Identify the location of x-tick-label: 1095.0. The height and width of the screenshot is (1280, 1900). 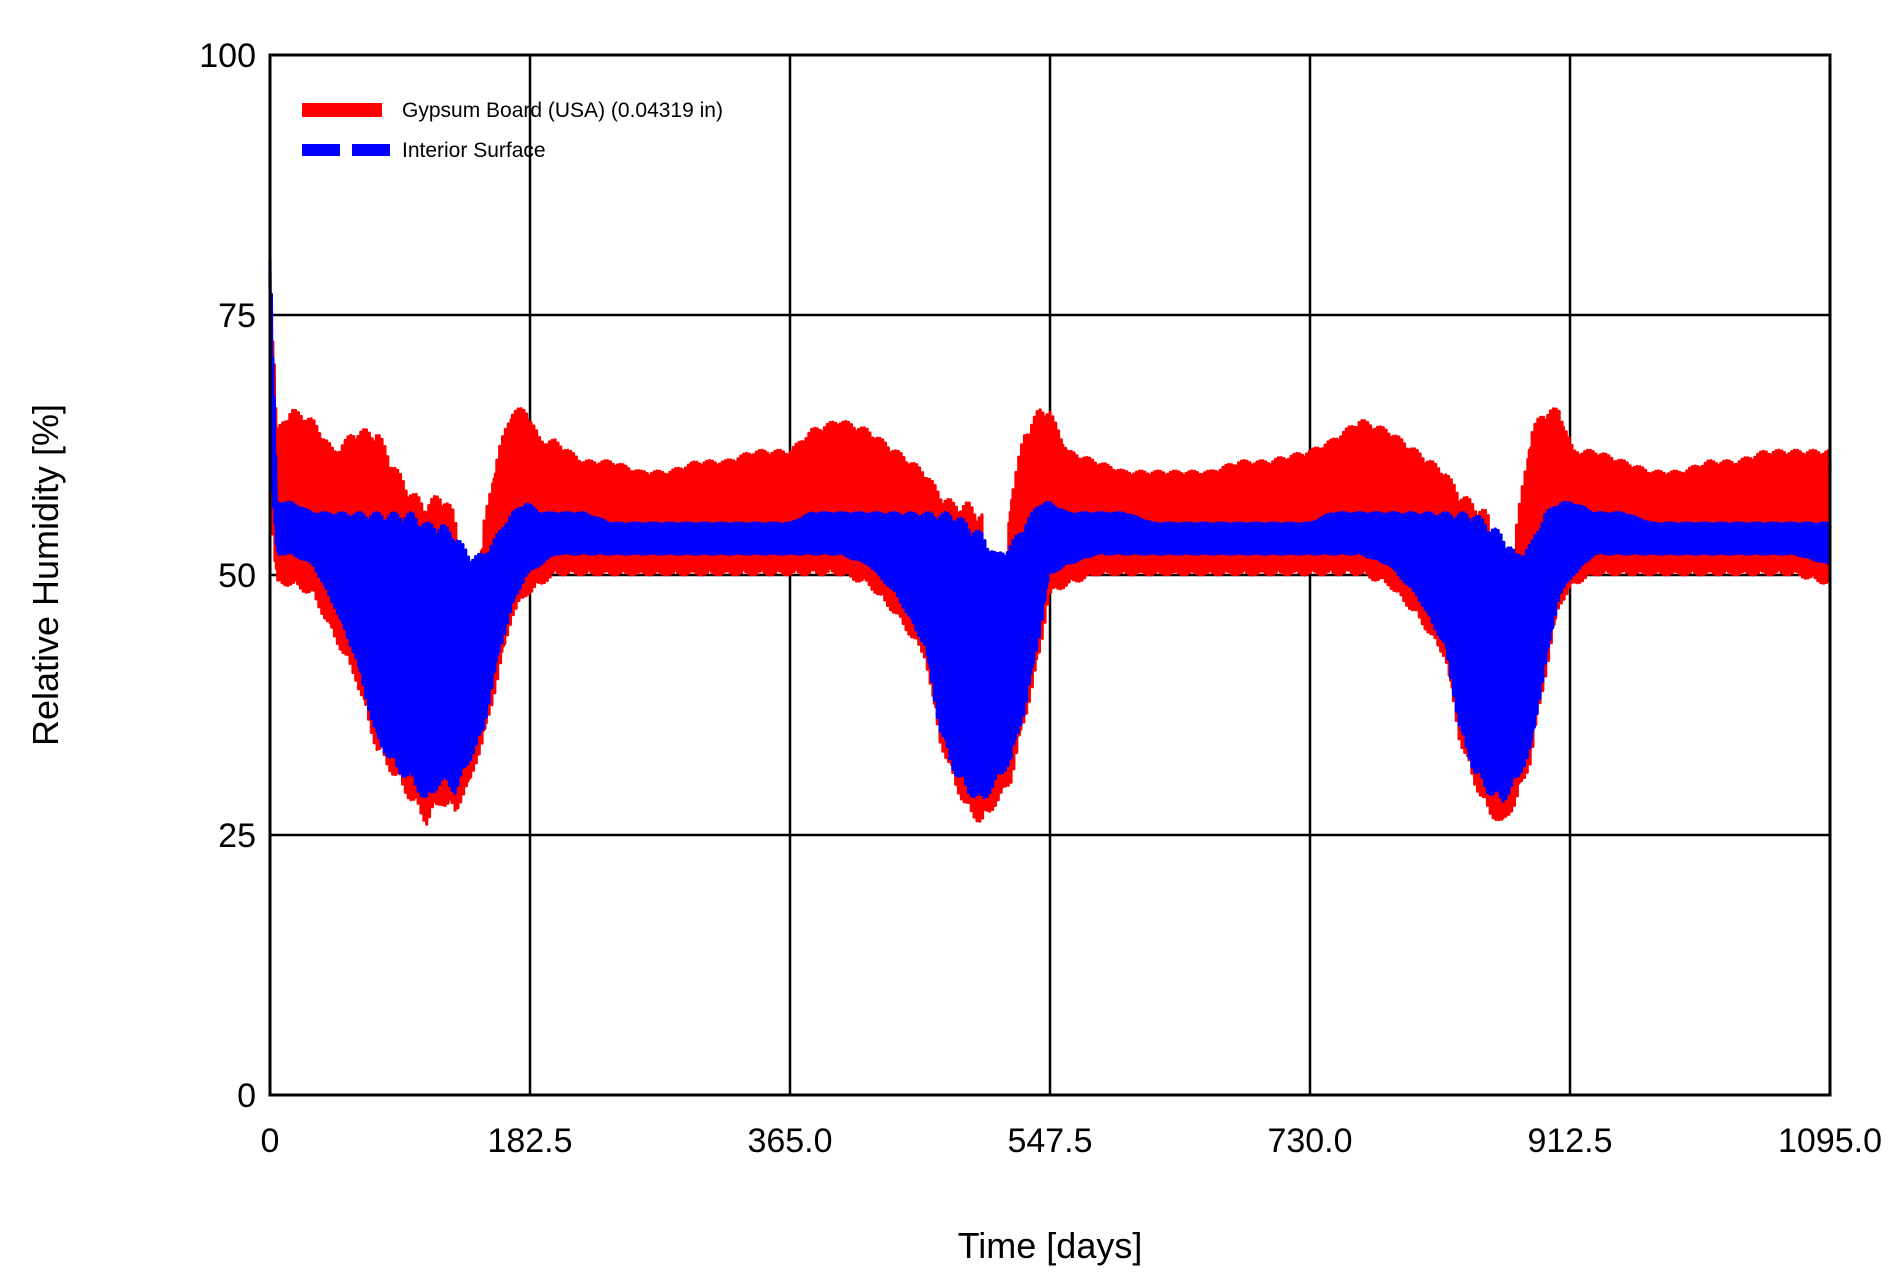
(1830, 1141).